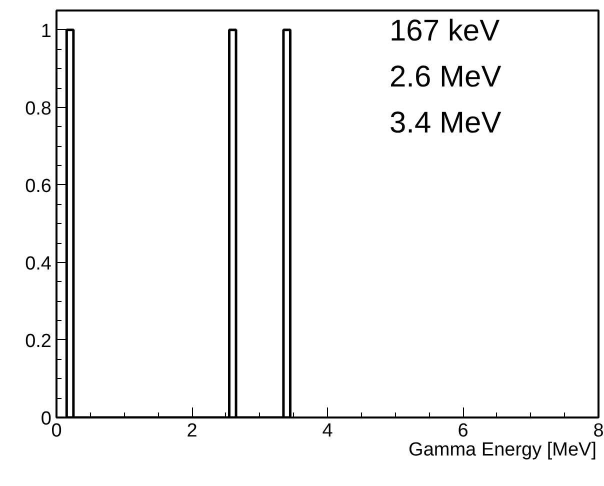 This screenshot has height=486, width=604. What do you see at coordinates (38, 263) in the screenshot?
I see `y-tick-label: 0.4` at bounding box center [38, 263].